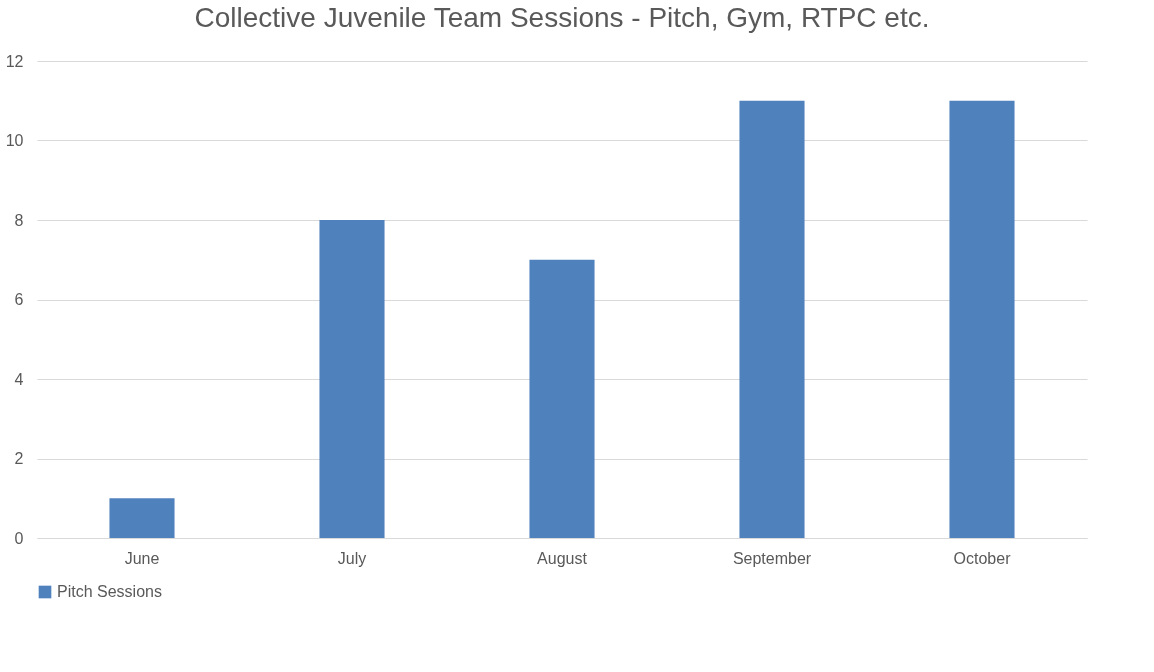  What do you see at coordinates (562, 17) in the screenshot?
I see `chart-title: Collective Juvenile Team Sessions - Pitch, Gym, RTPC etc.` at bounding box center [562, 17].